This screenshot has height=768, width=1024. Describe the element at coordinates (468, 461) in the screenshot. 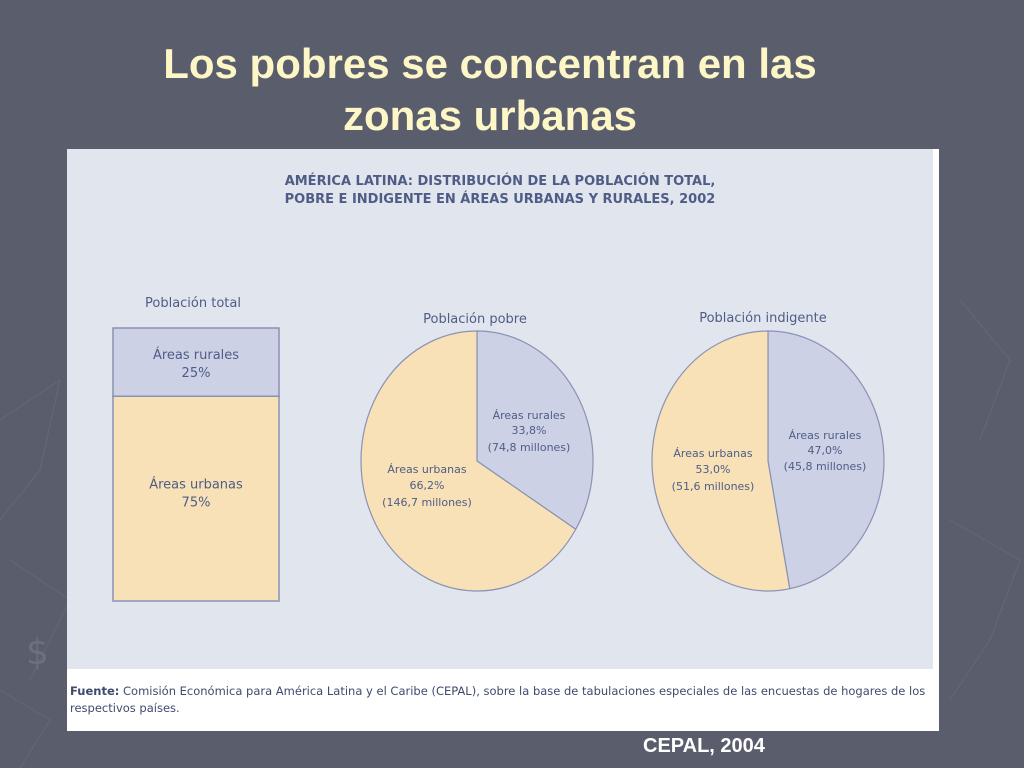

I see `pie-slice-poor-urban` at that location.